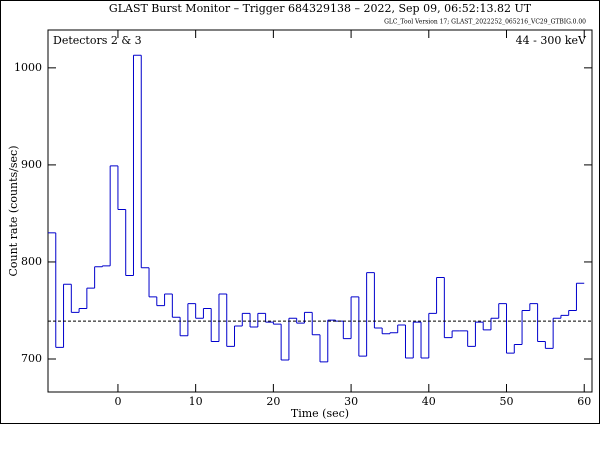 This screenshot has width=600, height=450. What do you see at coordinates (584, 401) in the screenshot?
I see `x-tick-label: 60` at bounding box center [584, 401].